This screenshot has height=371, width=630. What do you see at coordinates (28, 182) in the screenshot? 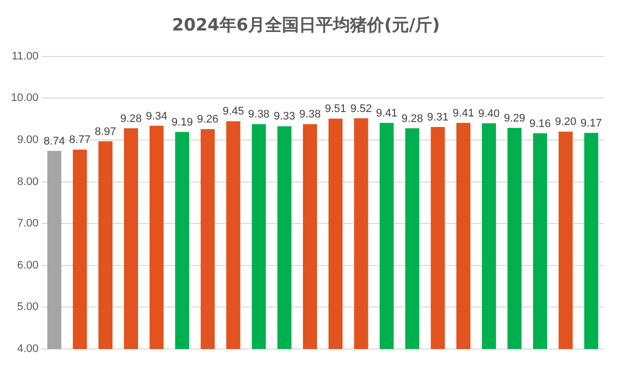
I see `y-tick-label: 8.00` at bounding box center [28, 182].